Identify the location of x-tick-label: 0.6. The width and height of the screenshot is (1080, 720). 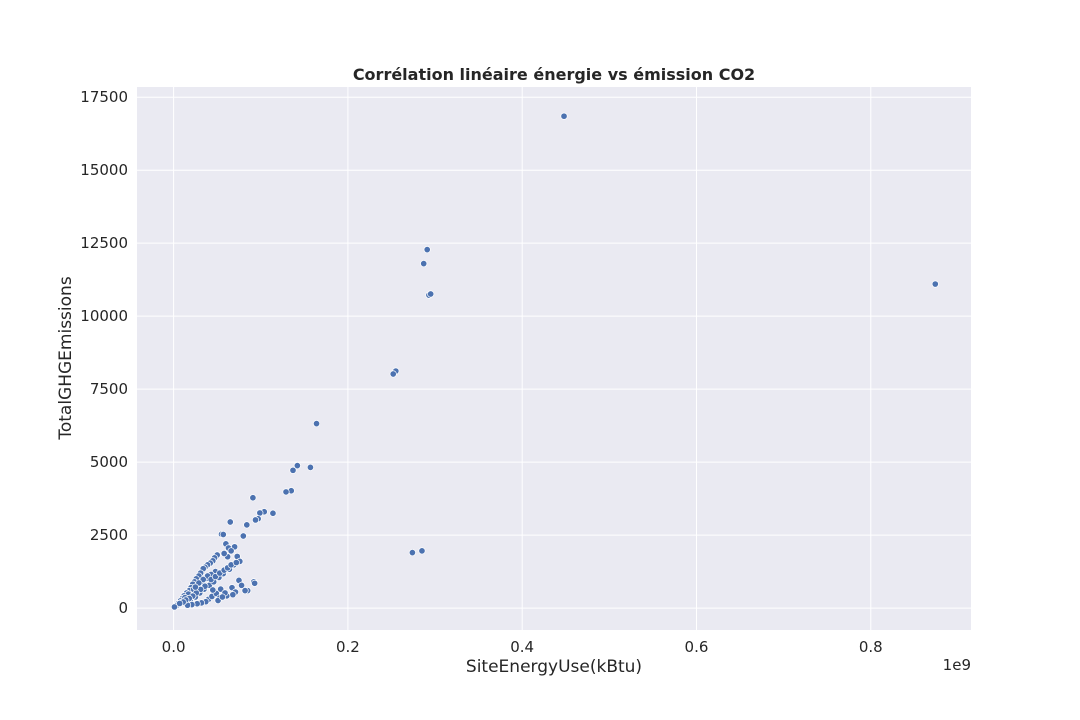
(697, 647).